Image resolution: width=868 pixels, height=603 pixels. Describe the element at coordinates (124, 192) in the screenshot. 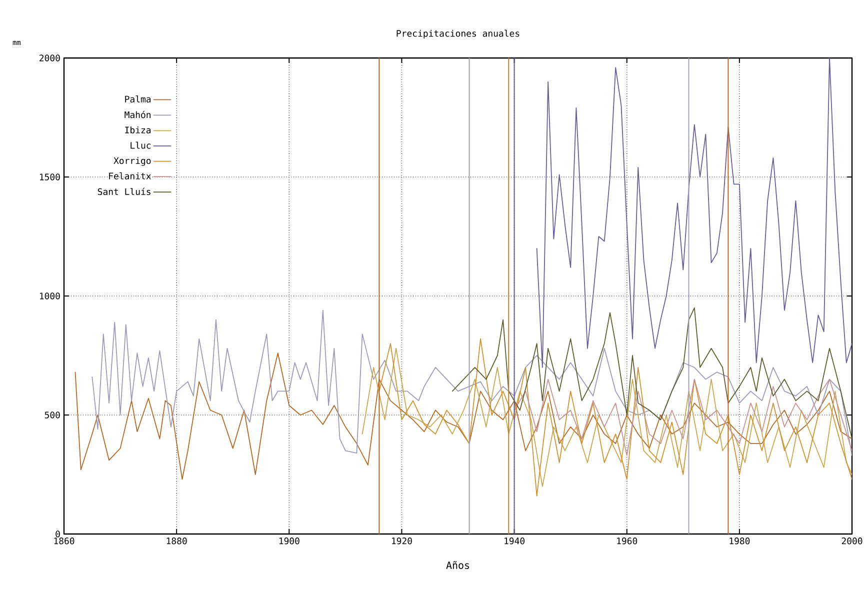

I see `legend-label: Sant Lluís` at that location.